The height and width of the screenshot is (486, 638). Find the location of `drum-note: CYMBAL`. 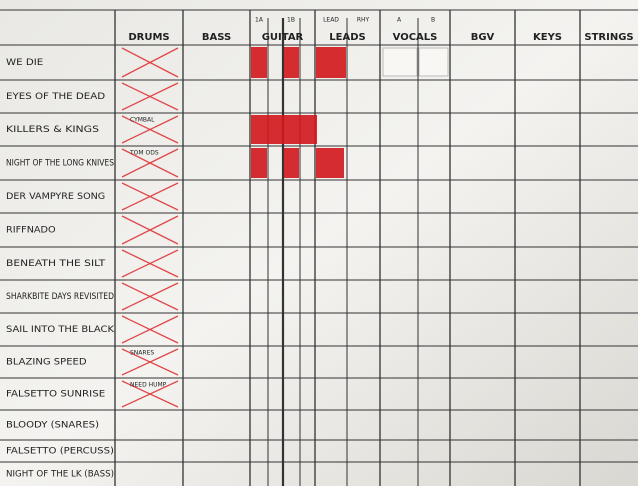

drum-note: CYMBAL is located at coordinates (142, 120).